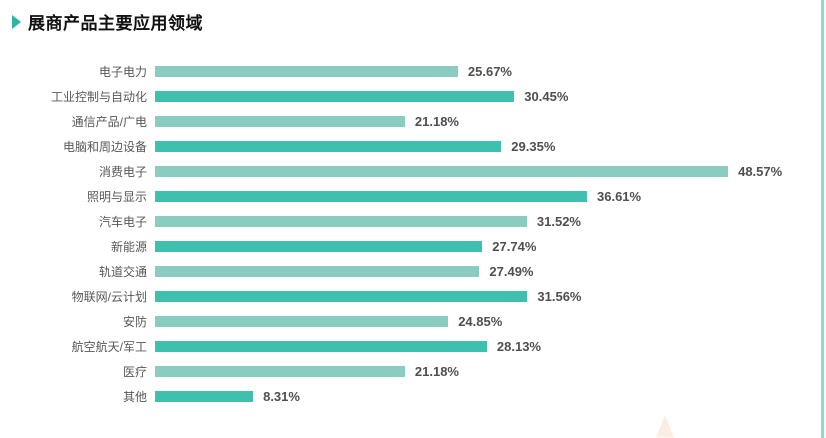  What do you see at coordinates (546, 96) in the screenshot?
I see `value-label: 30.45%` at bounding box center [546, 96].